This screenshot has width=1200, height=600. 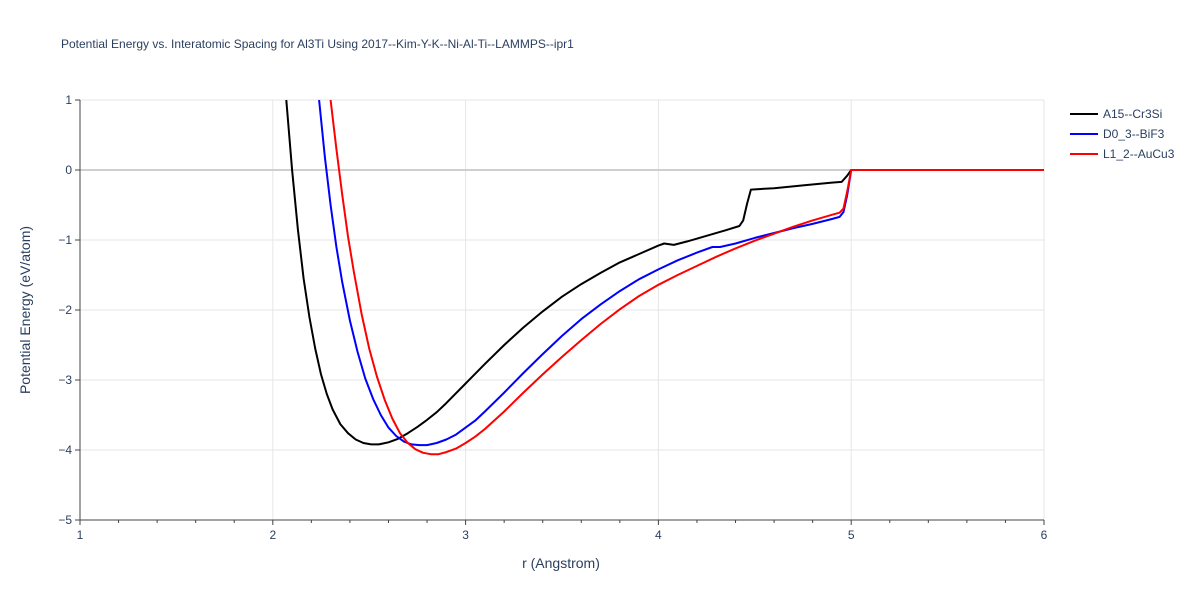 I want to click on y-tick-label: −4, so click(x=65, y=450).